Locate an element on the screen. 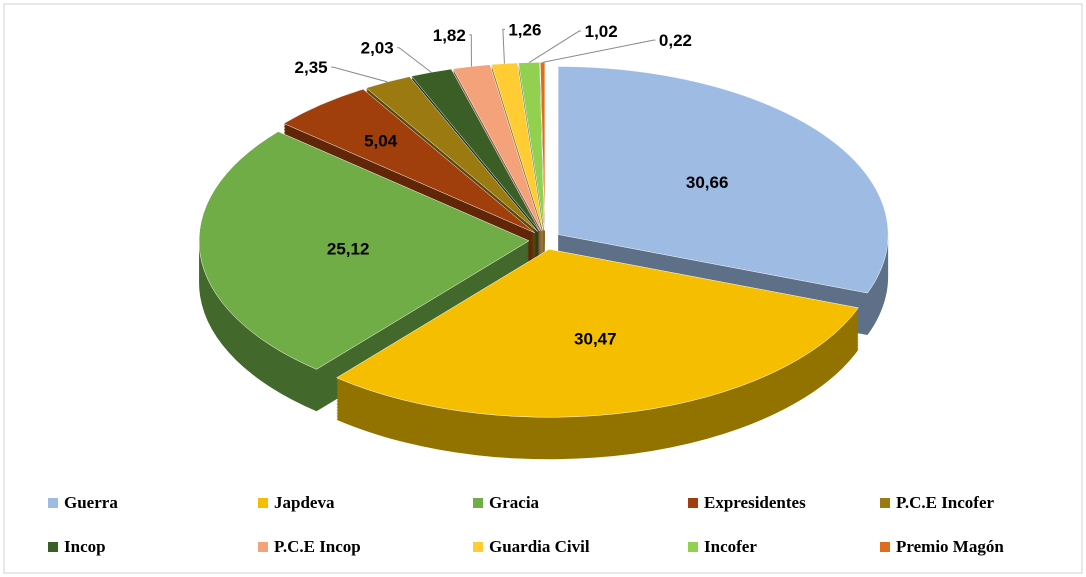  legend-label: P.C.E Incofer is located at coordinates (945, 502).